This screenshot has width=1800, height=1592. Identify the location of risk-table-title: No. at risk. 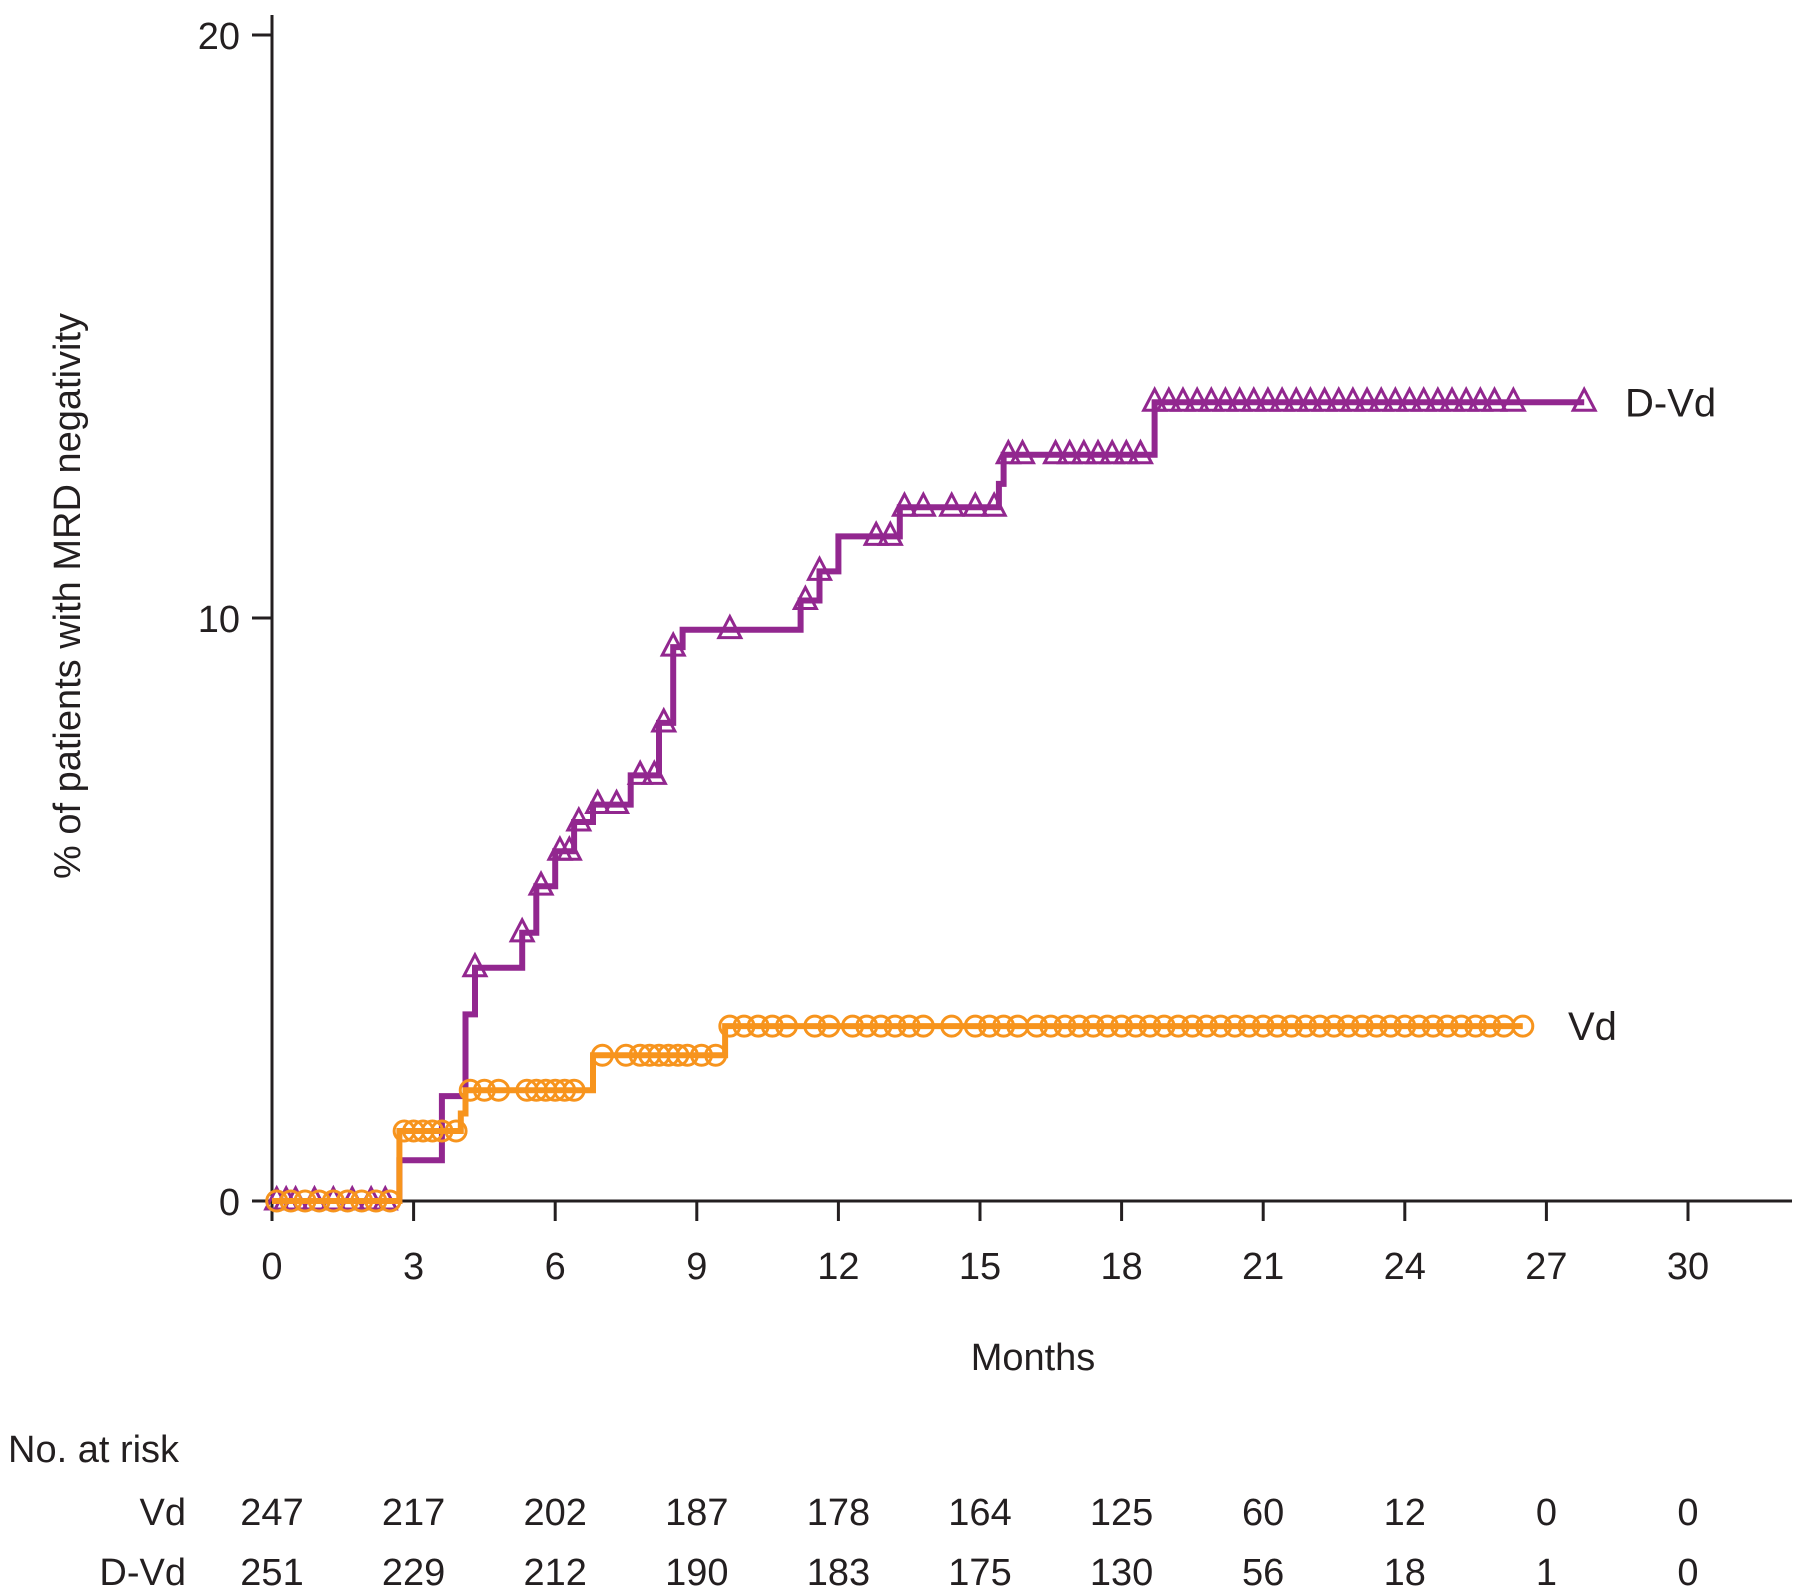
(94, 1450).